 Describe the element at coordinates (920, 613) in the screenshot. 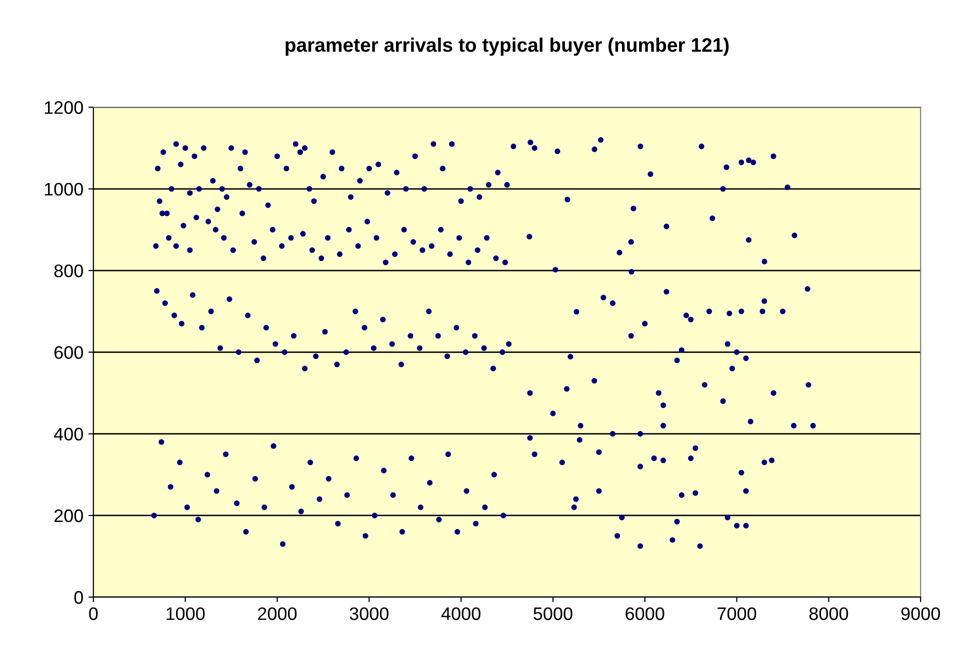

I see `x-tick-label: 9000` at that location.